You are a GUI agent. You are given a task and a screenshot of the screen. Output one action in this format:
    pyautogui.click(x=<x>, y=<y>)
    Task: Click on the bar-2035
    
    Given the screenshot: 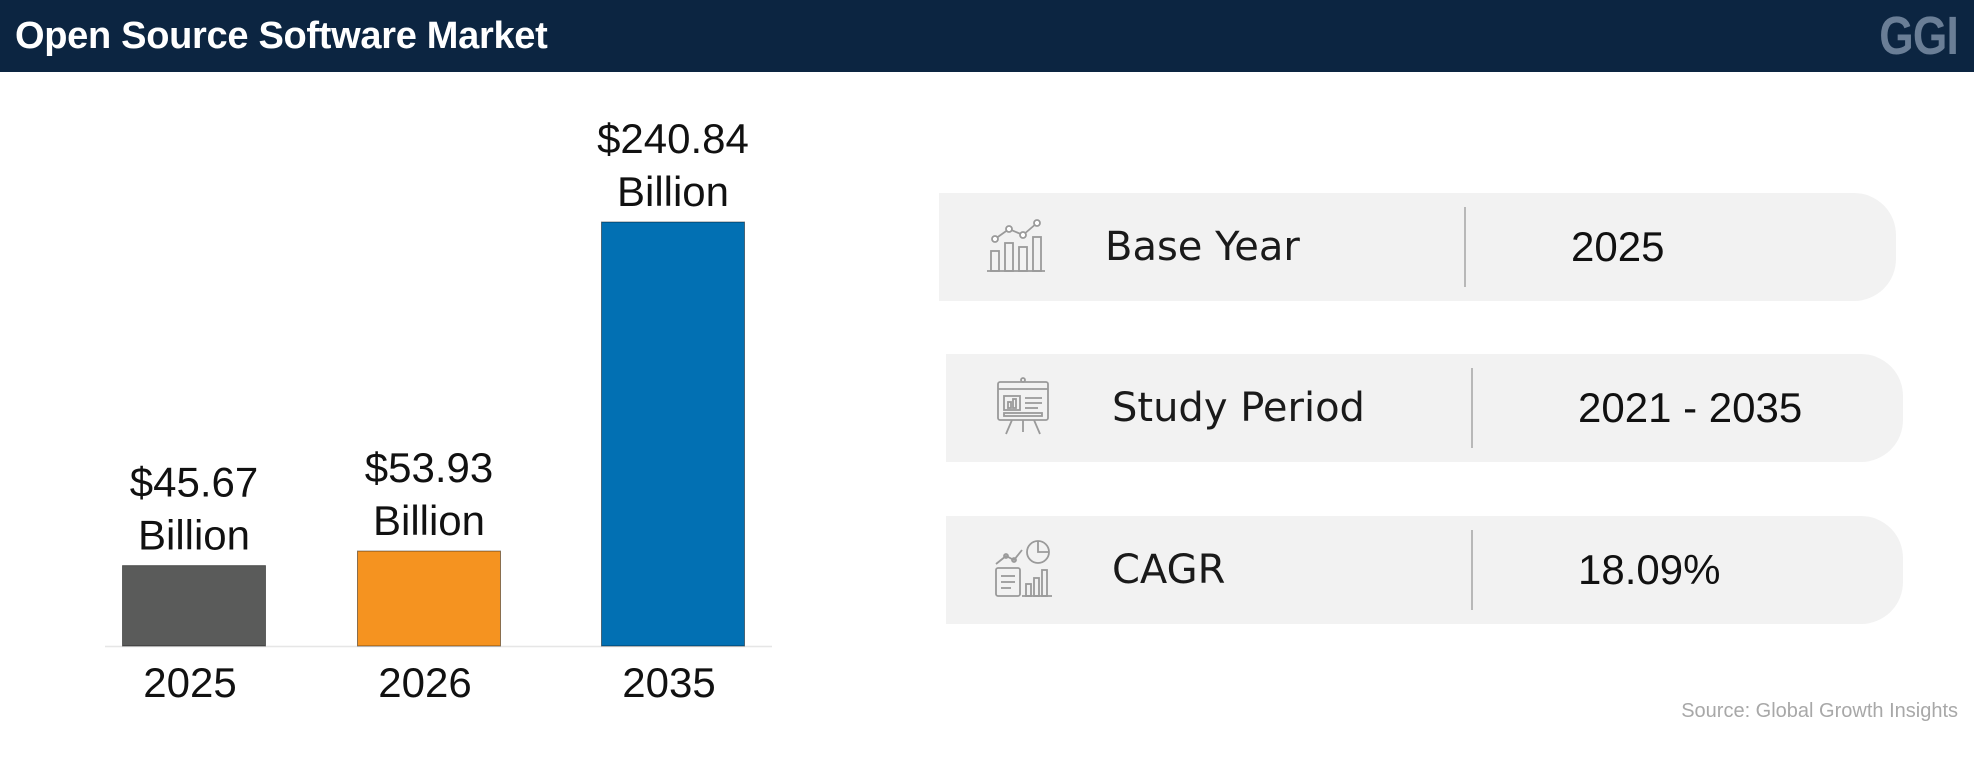 What is the action you would take?
    pyautogui.click(x=673, y=434)
    